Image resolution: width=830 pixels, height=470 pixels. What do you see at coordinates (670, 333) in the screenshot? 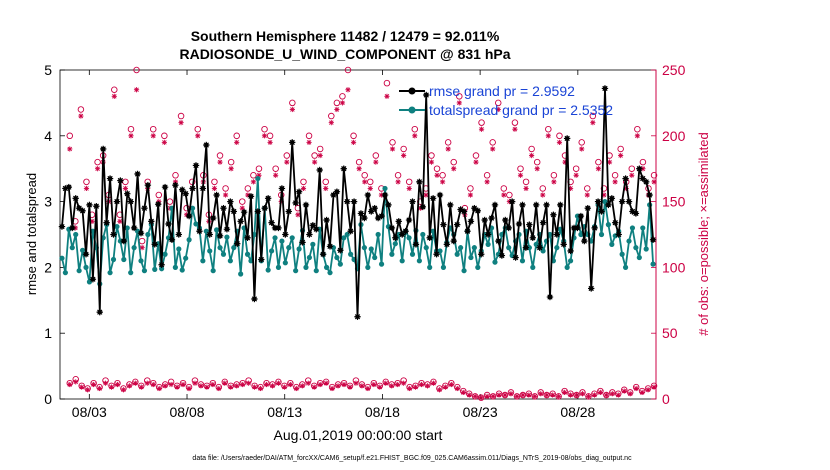
I see `y-tick-label-right: 50` at bounding box center [670, 333].